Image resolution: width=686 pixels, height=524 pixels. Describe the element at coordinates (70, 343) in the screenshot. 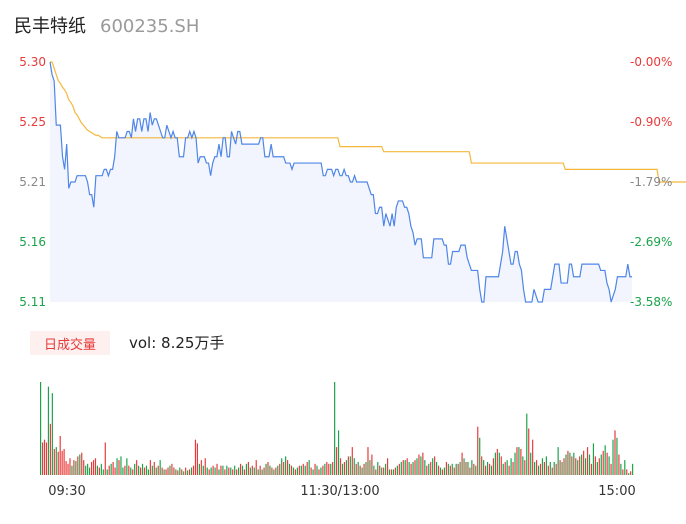

I see `volume-tag: 日成交量` at that location.